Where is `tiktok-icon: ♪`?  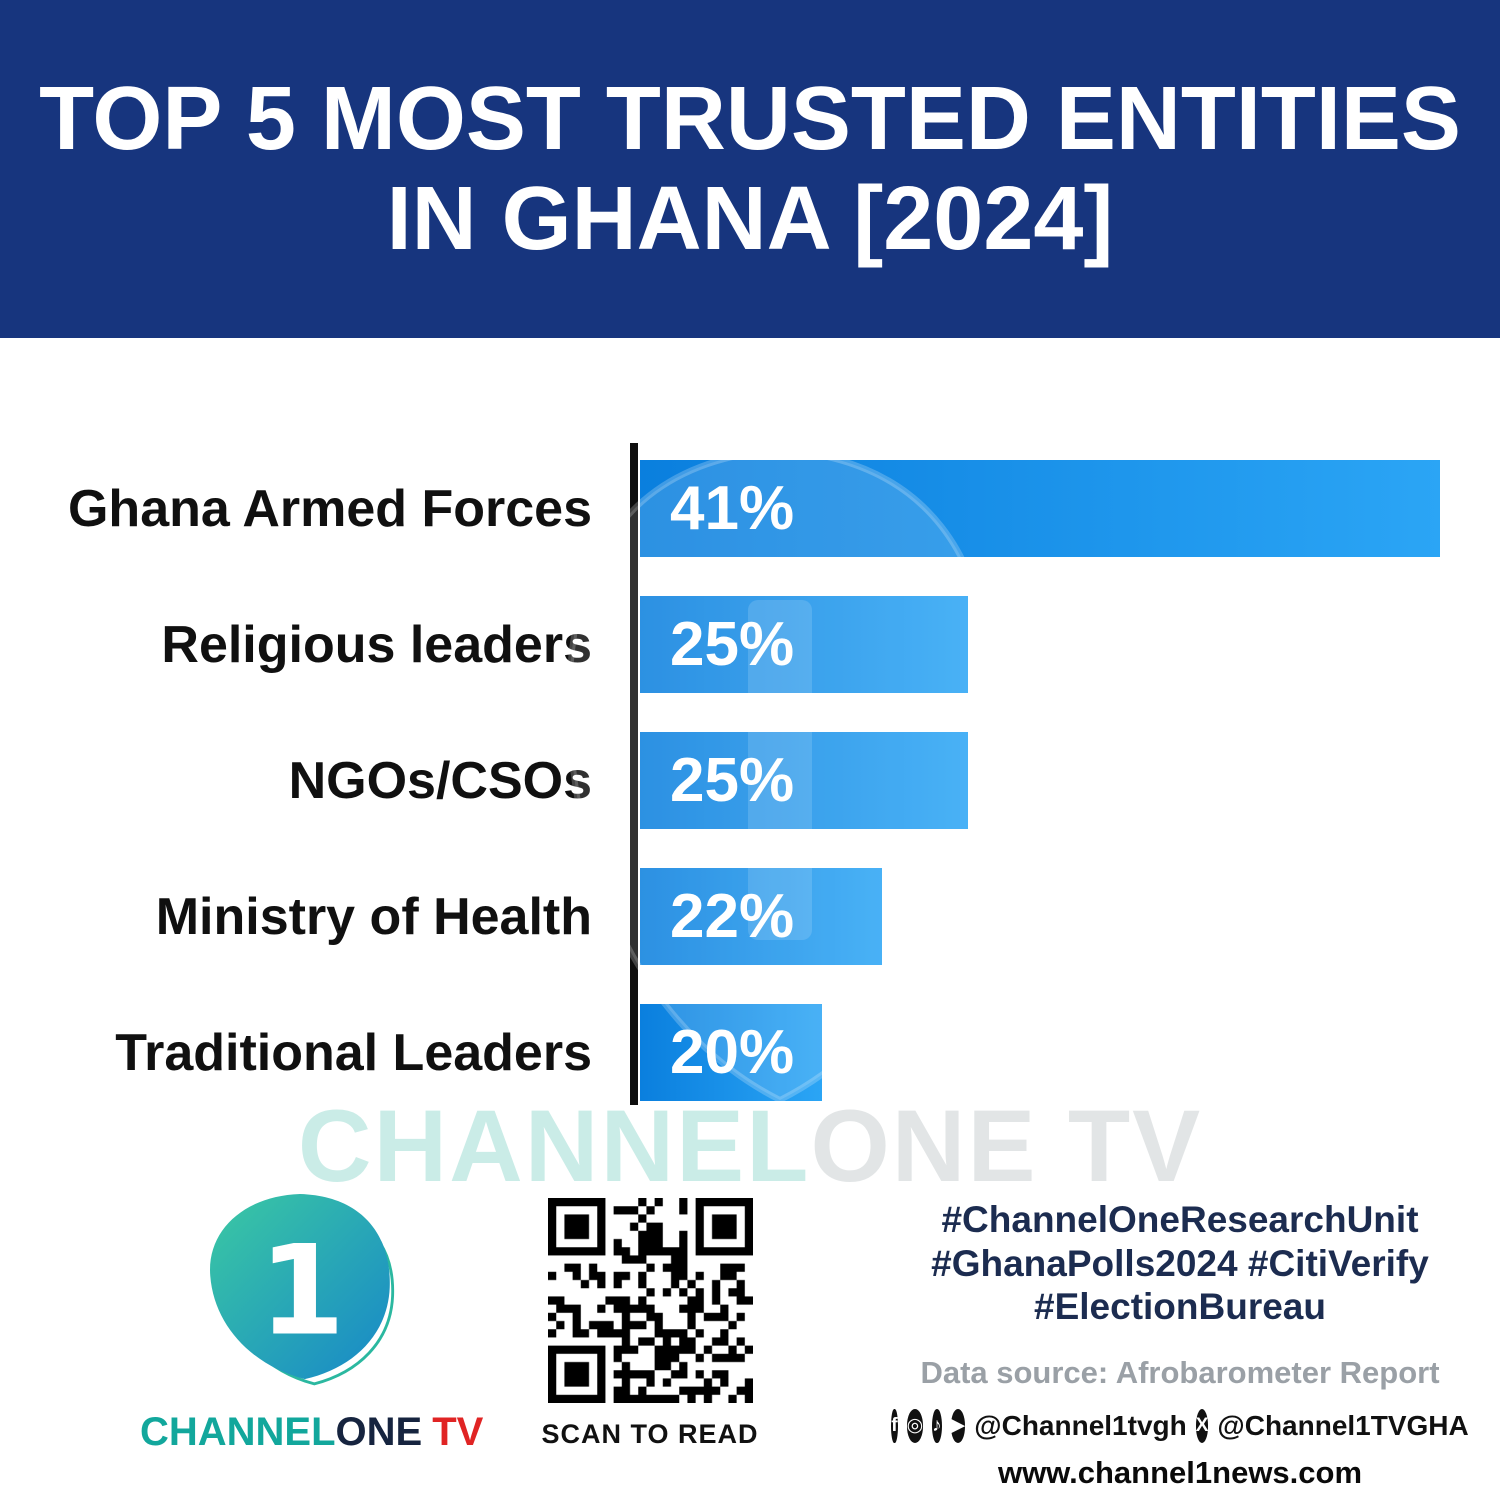
tiktok-icon: ♪ is located at coordinates (937, 1425).